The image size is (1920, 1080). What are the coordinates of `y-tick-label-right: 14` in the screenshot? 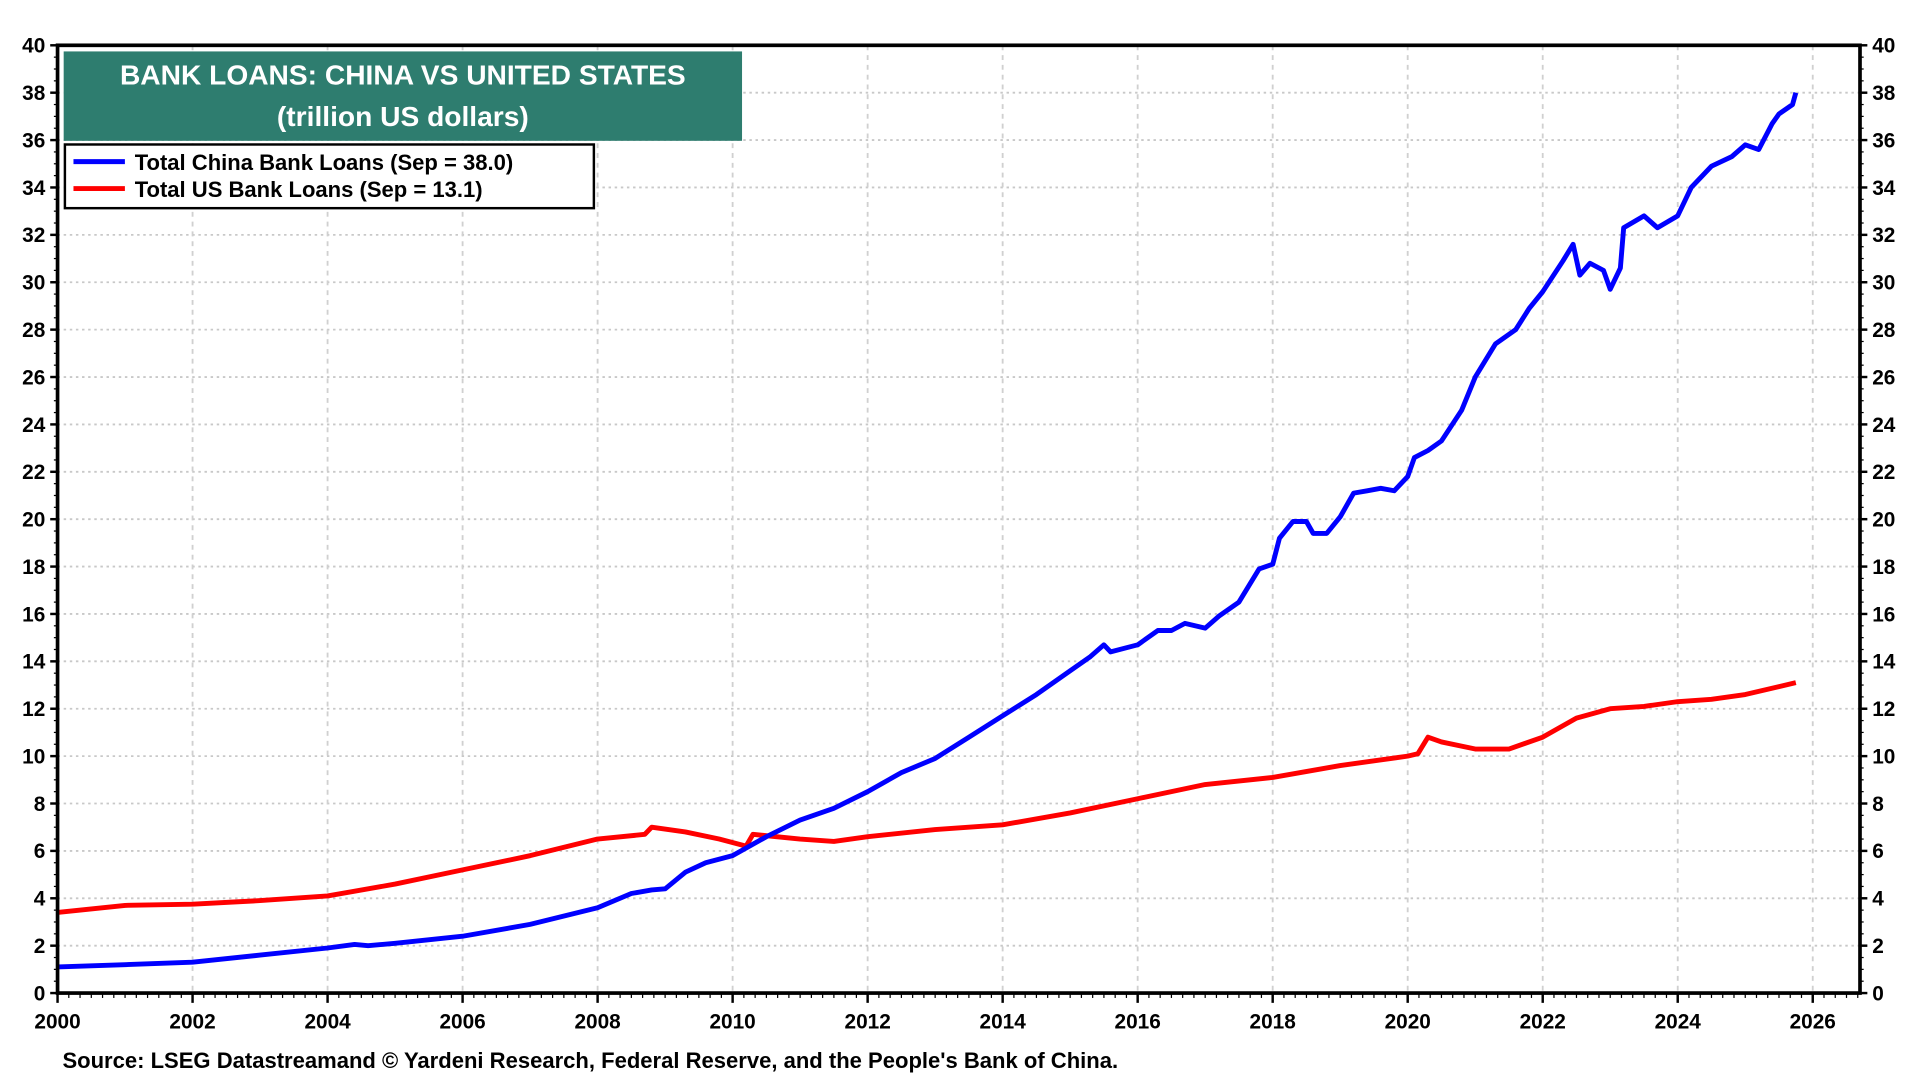 It's located at (1884, 662).